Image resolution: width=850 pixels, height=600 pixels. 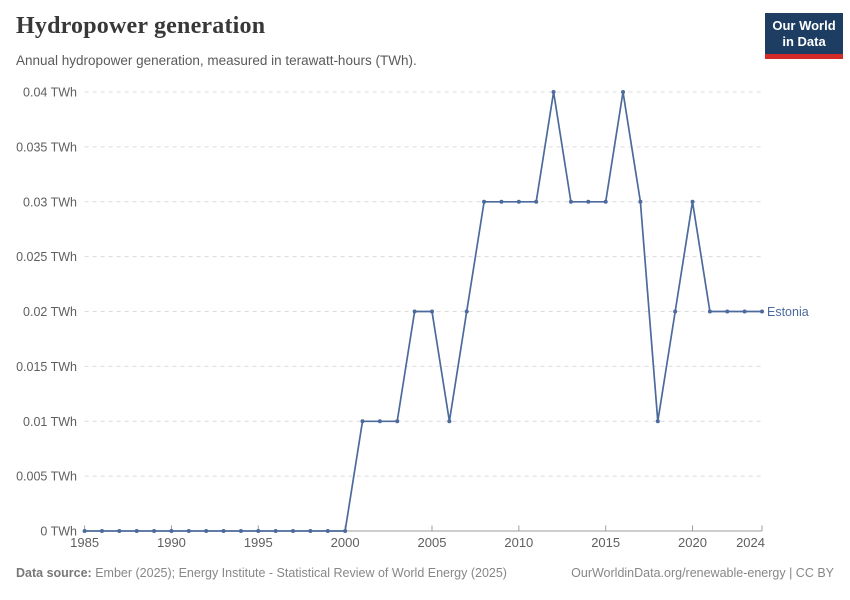 I want to click on y-tick-label: 0.025 TWh, so click(x=46, y=257).